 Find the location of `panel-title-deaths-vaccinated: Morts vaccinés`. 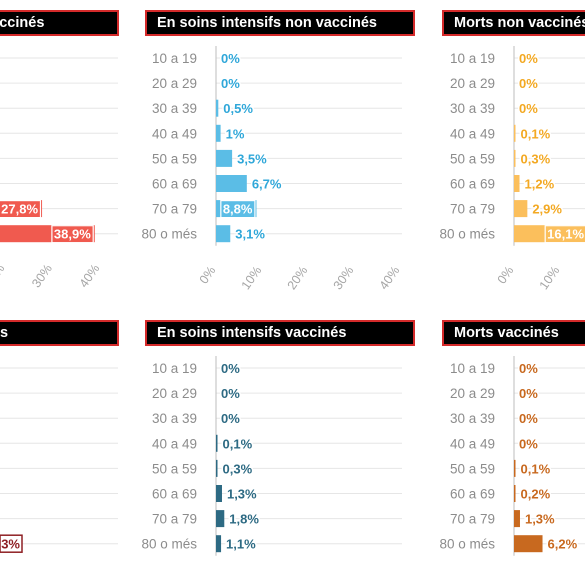

panel-title-deaths-vaccinated: Morts vaccinés is located at coordinates (513, 333).